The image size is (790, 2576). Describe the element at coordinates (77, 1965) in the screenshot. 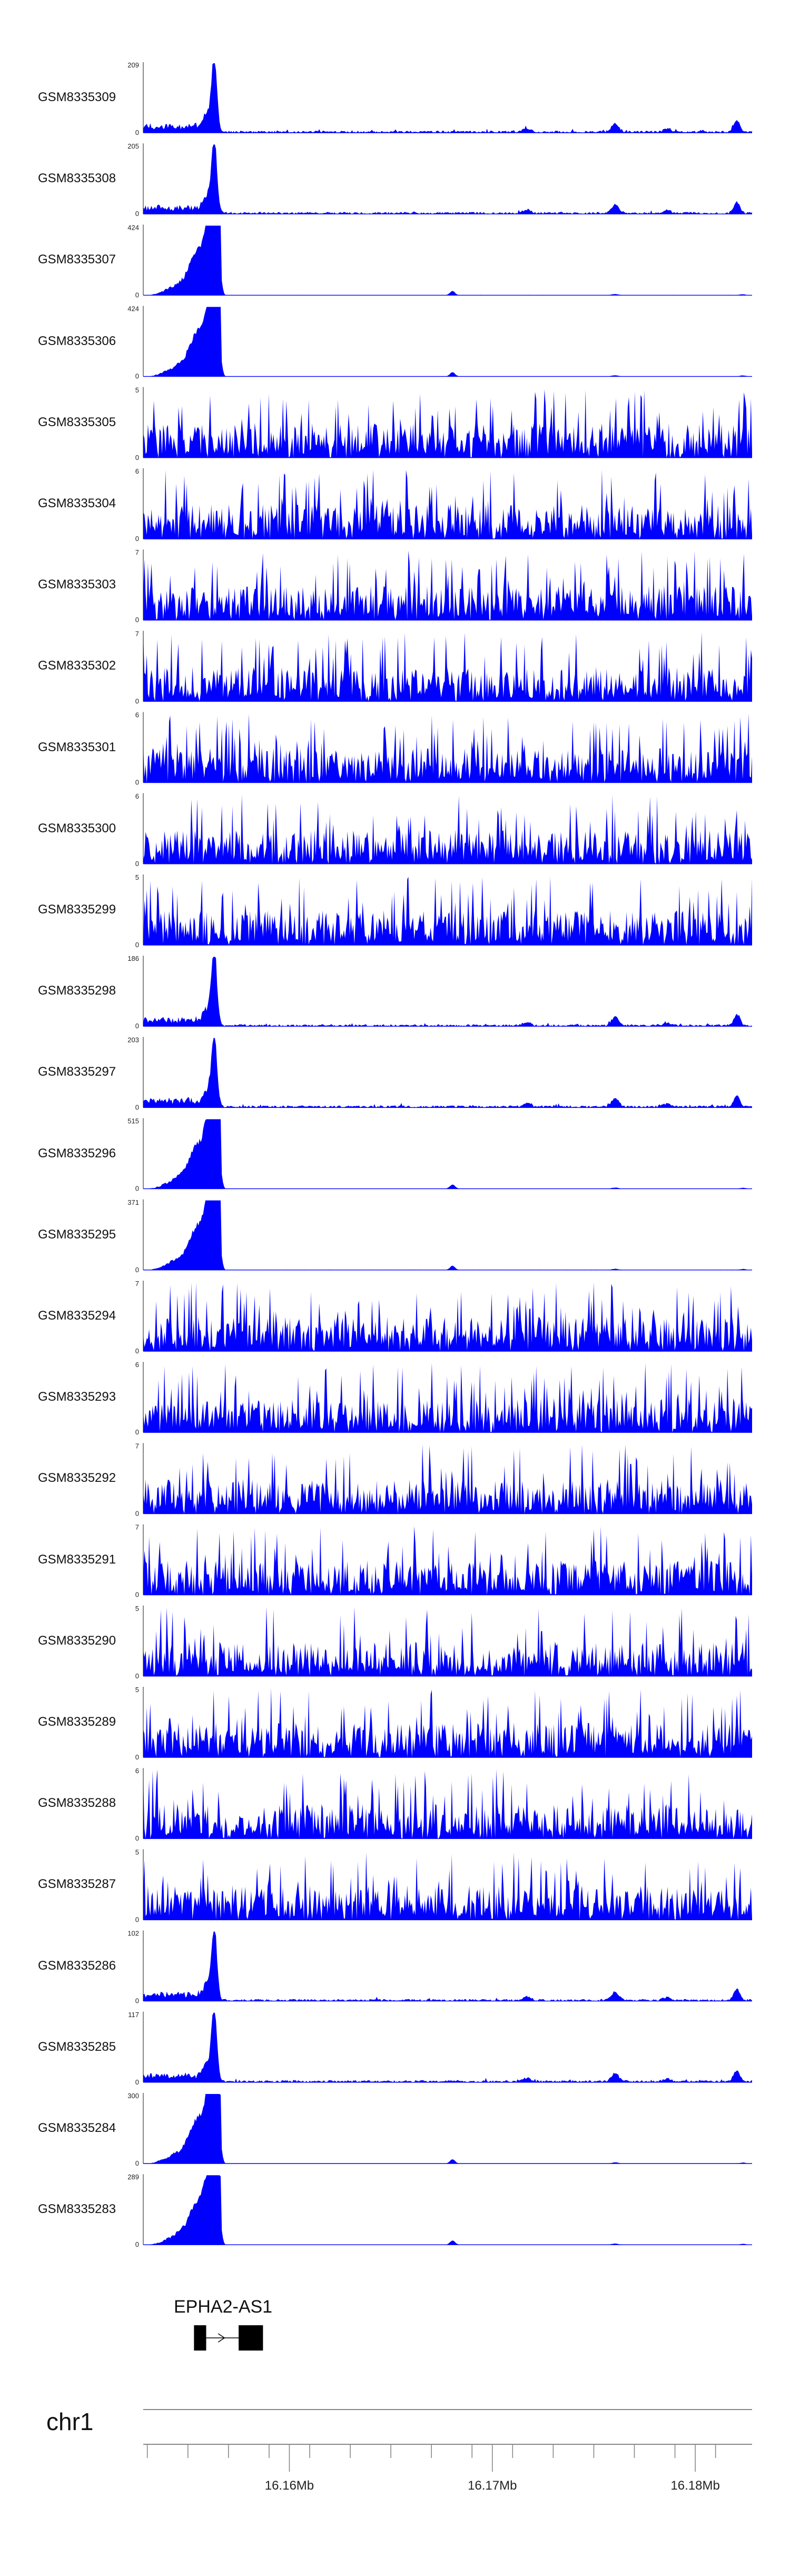

I see `track-label: GSM8335286` at that location.